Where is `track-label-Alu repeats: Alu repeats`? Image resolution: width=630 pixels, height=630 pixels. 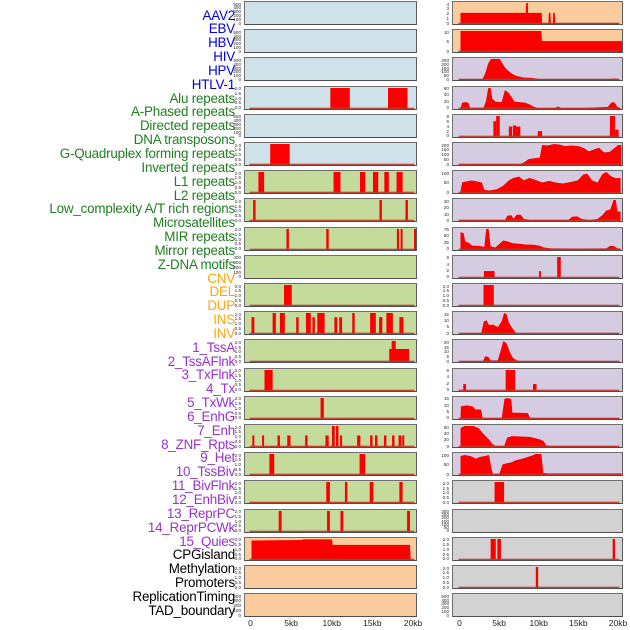
track-label-Alu repeats: Alu repeats is located at coordinates (202, 98).